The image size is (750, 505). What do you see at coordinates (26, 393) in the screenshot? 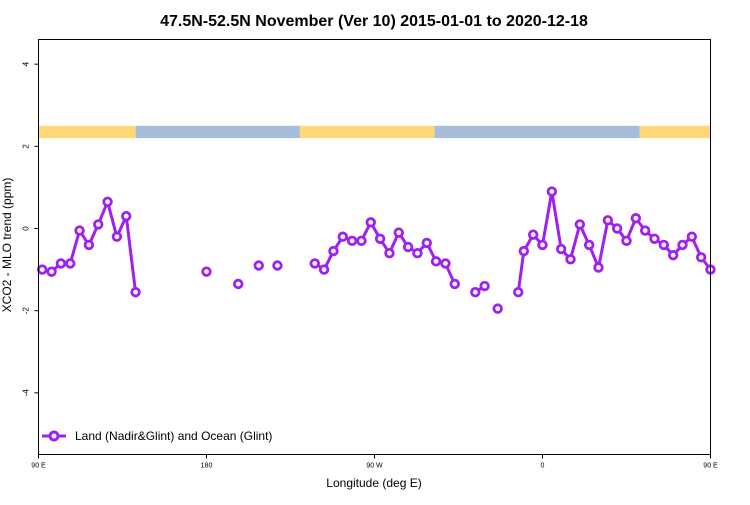
I see `y-tick-label: -4` at bounding box center [26, 393].